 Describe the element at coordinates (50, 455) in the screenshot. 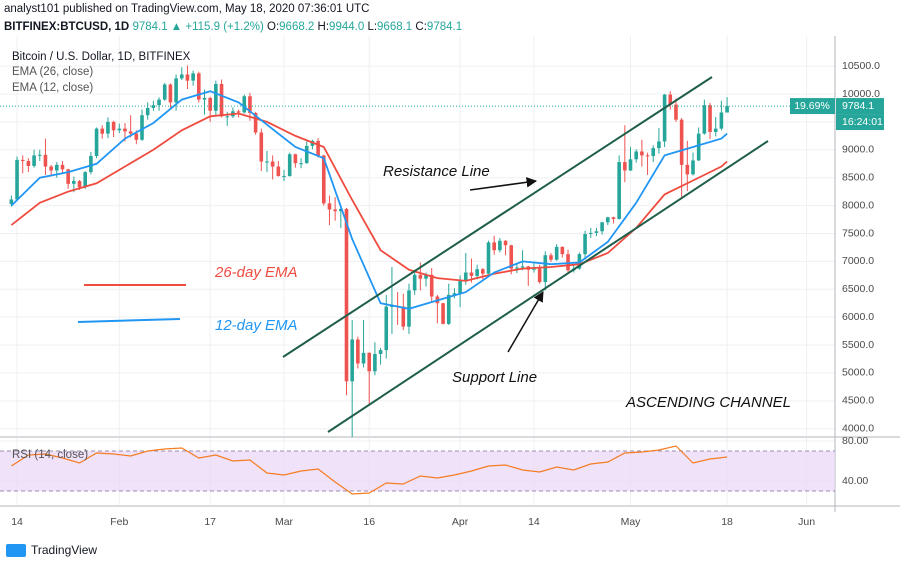

I see `rsi-title: RSI (14, close)` at that location.